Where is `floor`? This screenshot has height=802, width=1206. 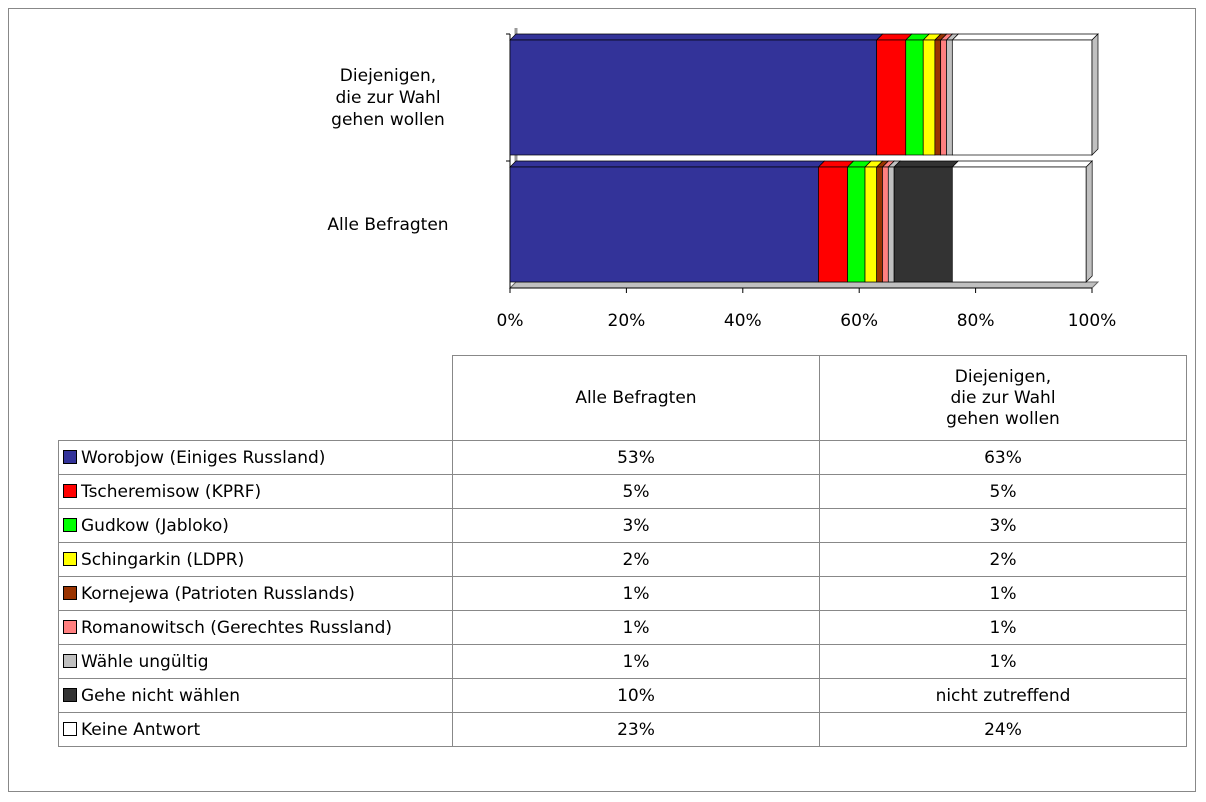 floor is located at coordinates (804, 285).